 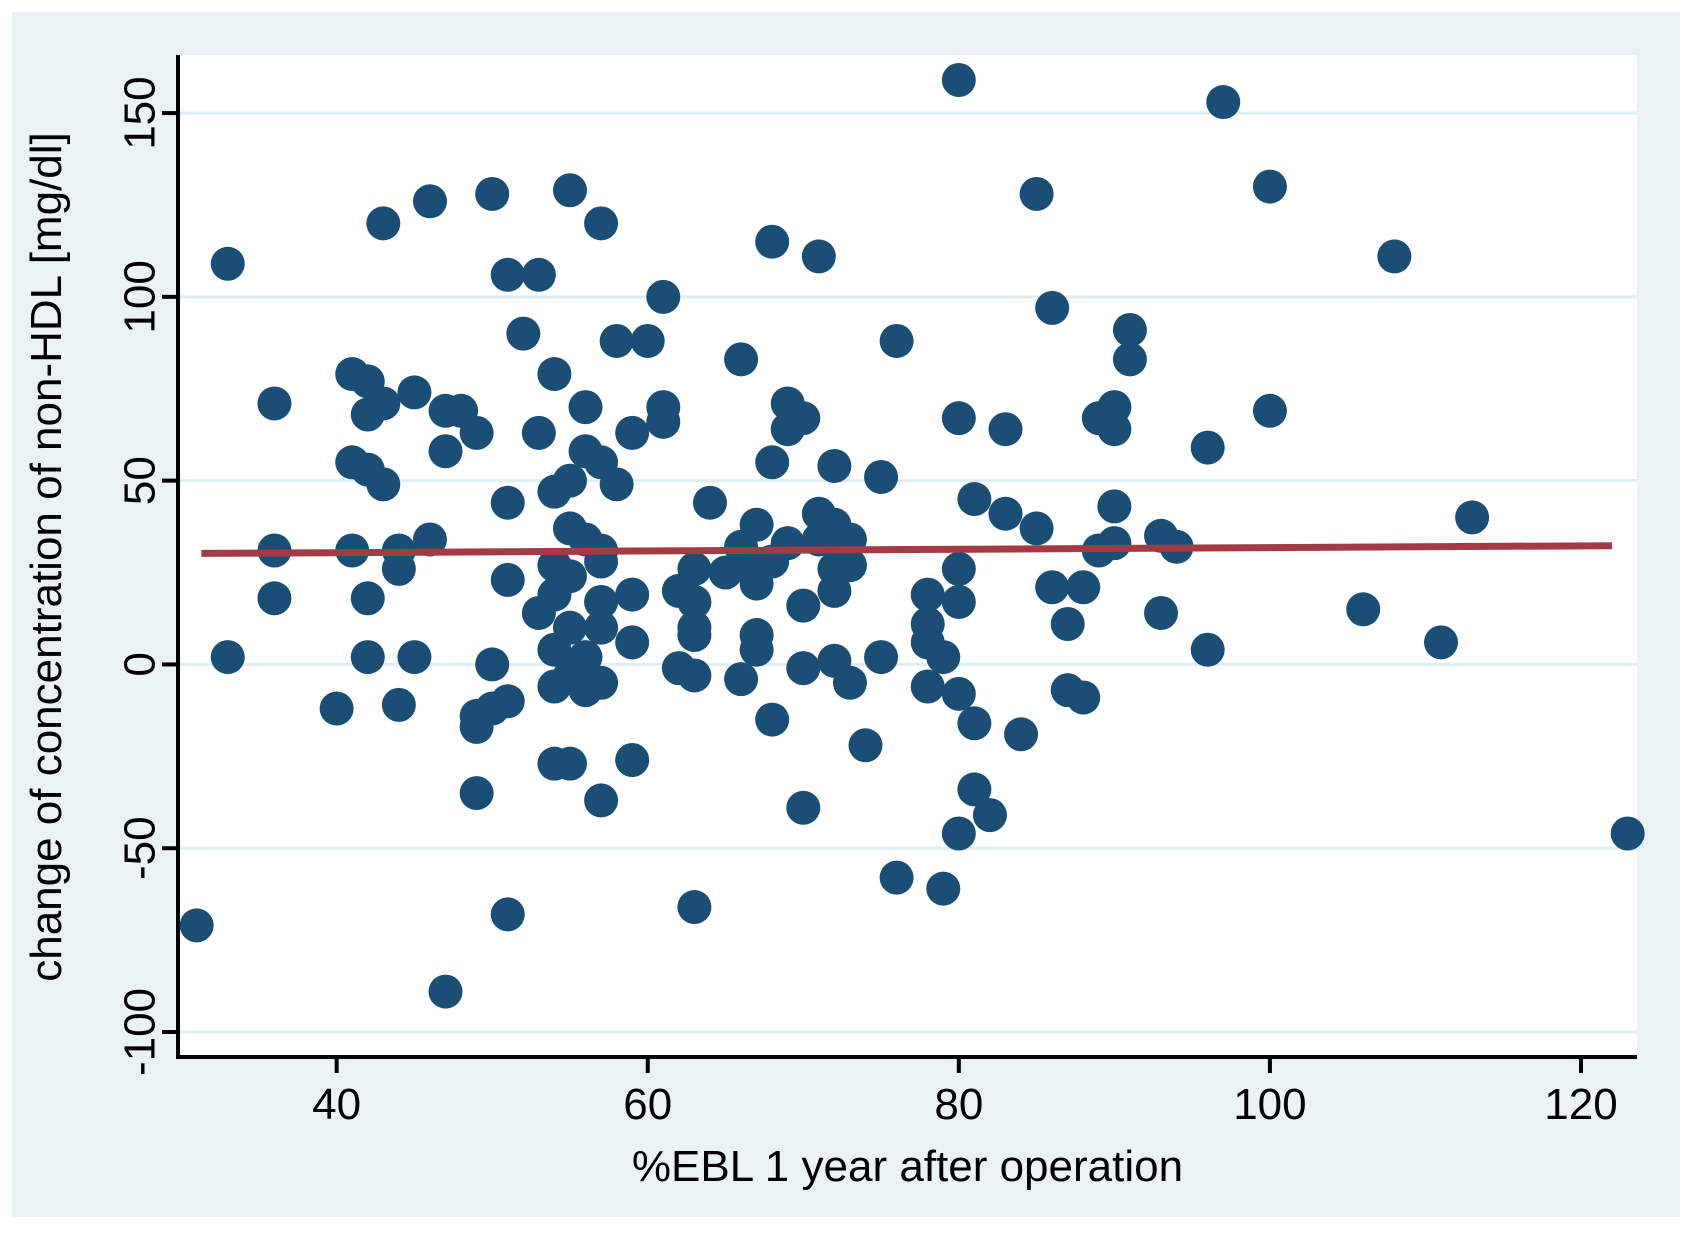 What do you see at coordinates (140, 848) in the screenshot?
I see `y-tick-label: -50` at bounding box center [140, 848].